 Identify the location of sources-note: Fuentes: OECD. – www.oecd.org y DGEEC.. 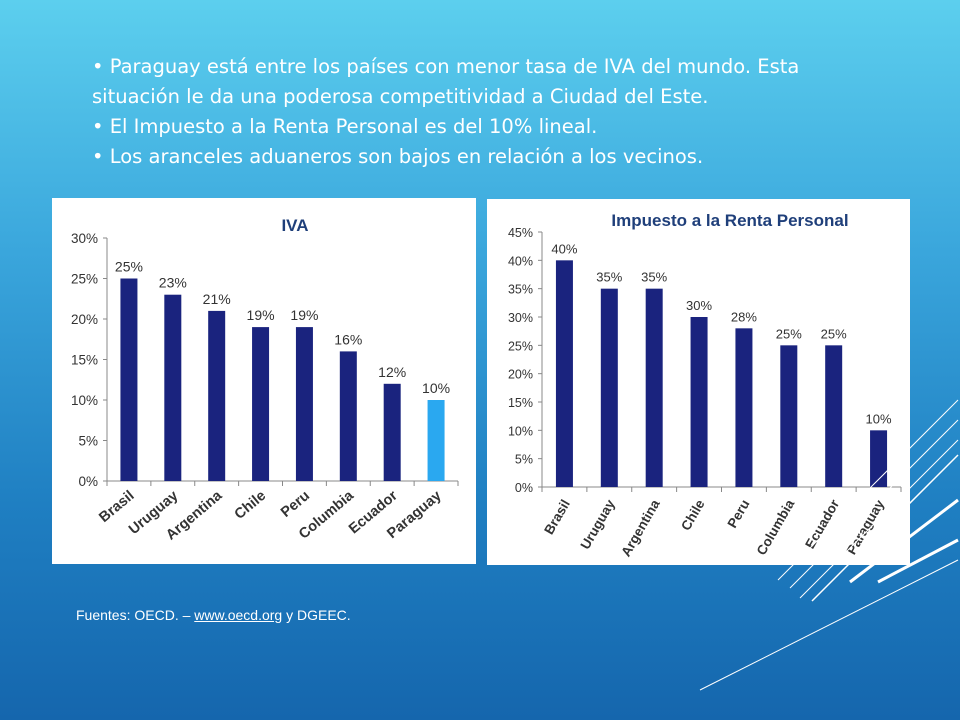
(213, 615).